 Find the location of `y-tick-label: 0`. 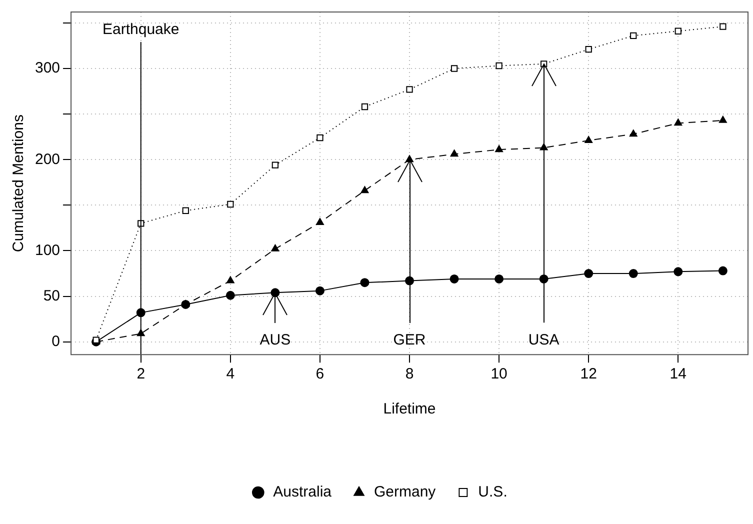

y-tick-label: 0 is located at coordinates (56, 341).